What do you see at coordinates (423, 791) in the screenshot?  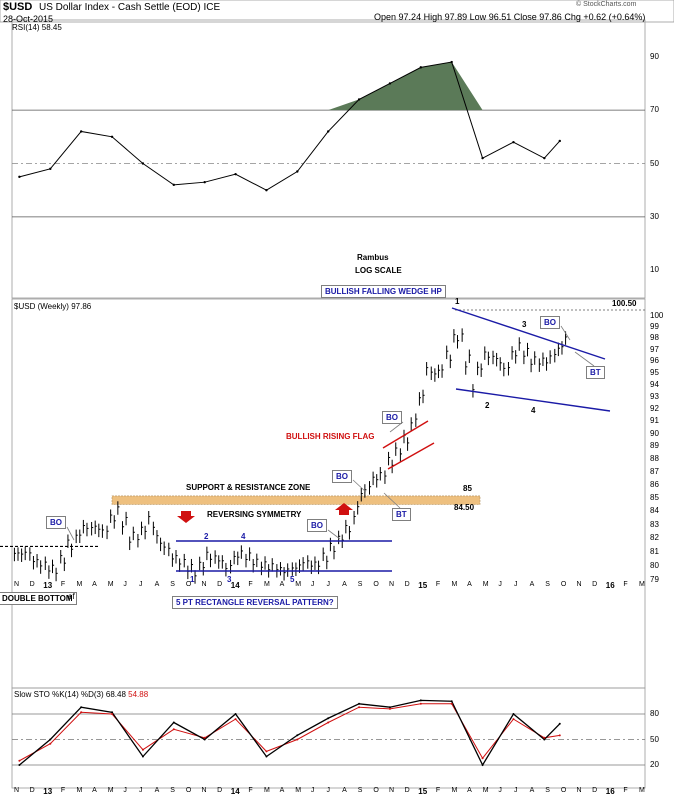 I see `x-axis-label: 15` at bounding box center [423, 791].